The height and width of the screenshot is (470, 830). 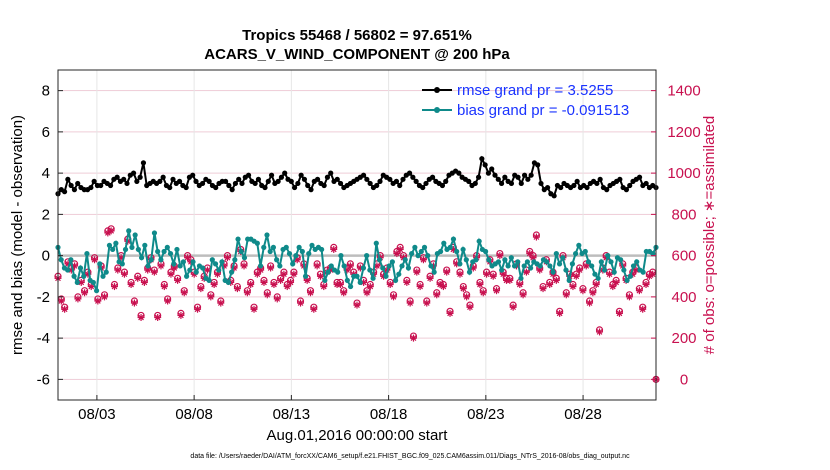 What do you see at coordinates (194, 414) in the screenshot?
I see `x-tick-label: 08/08` at bounding box center [194, 414].